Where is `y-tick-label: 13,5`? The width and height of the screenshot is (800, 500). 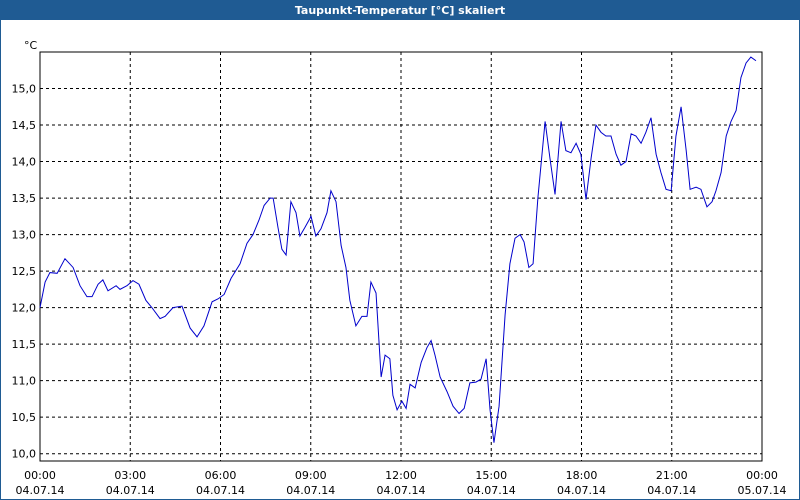
y-tick-label: 13,5 is located at coordinates (24, 198).